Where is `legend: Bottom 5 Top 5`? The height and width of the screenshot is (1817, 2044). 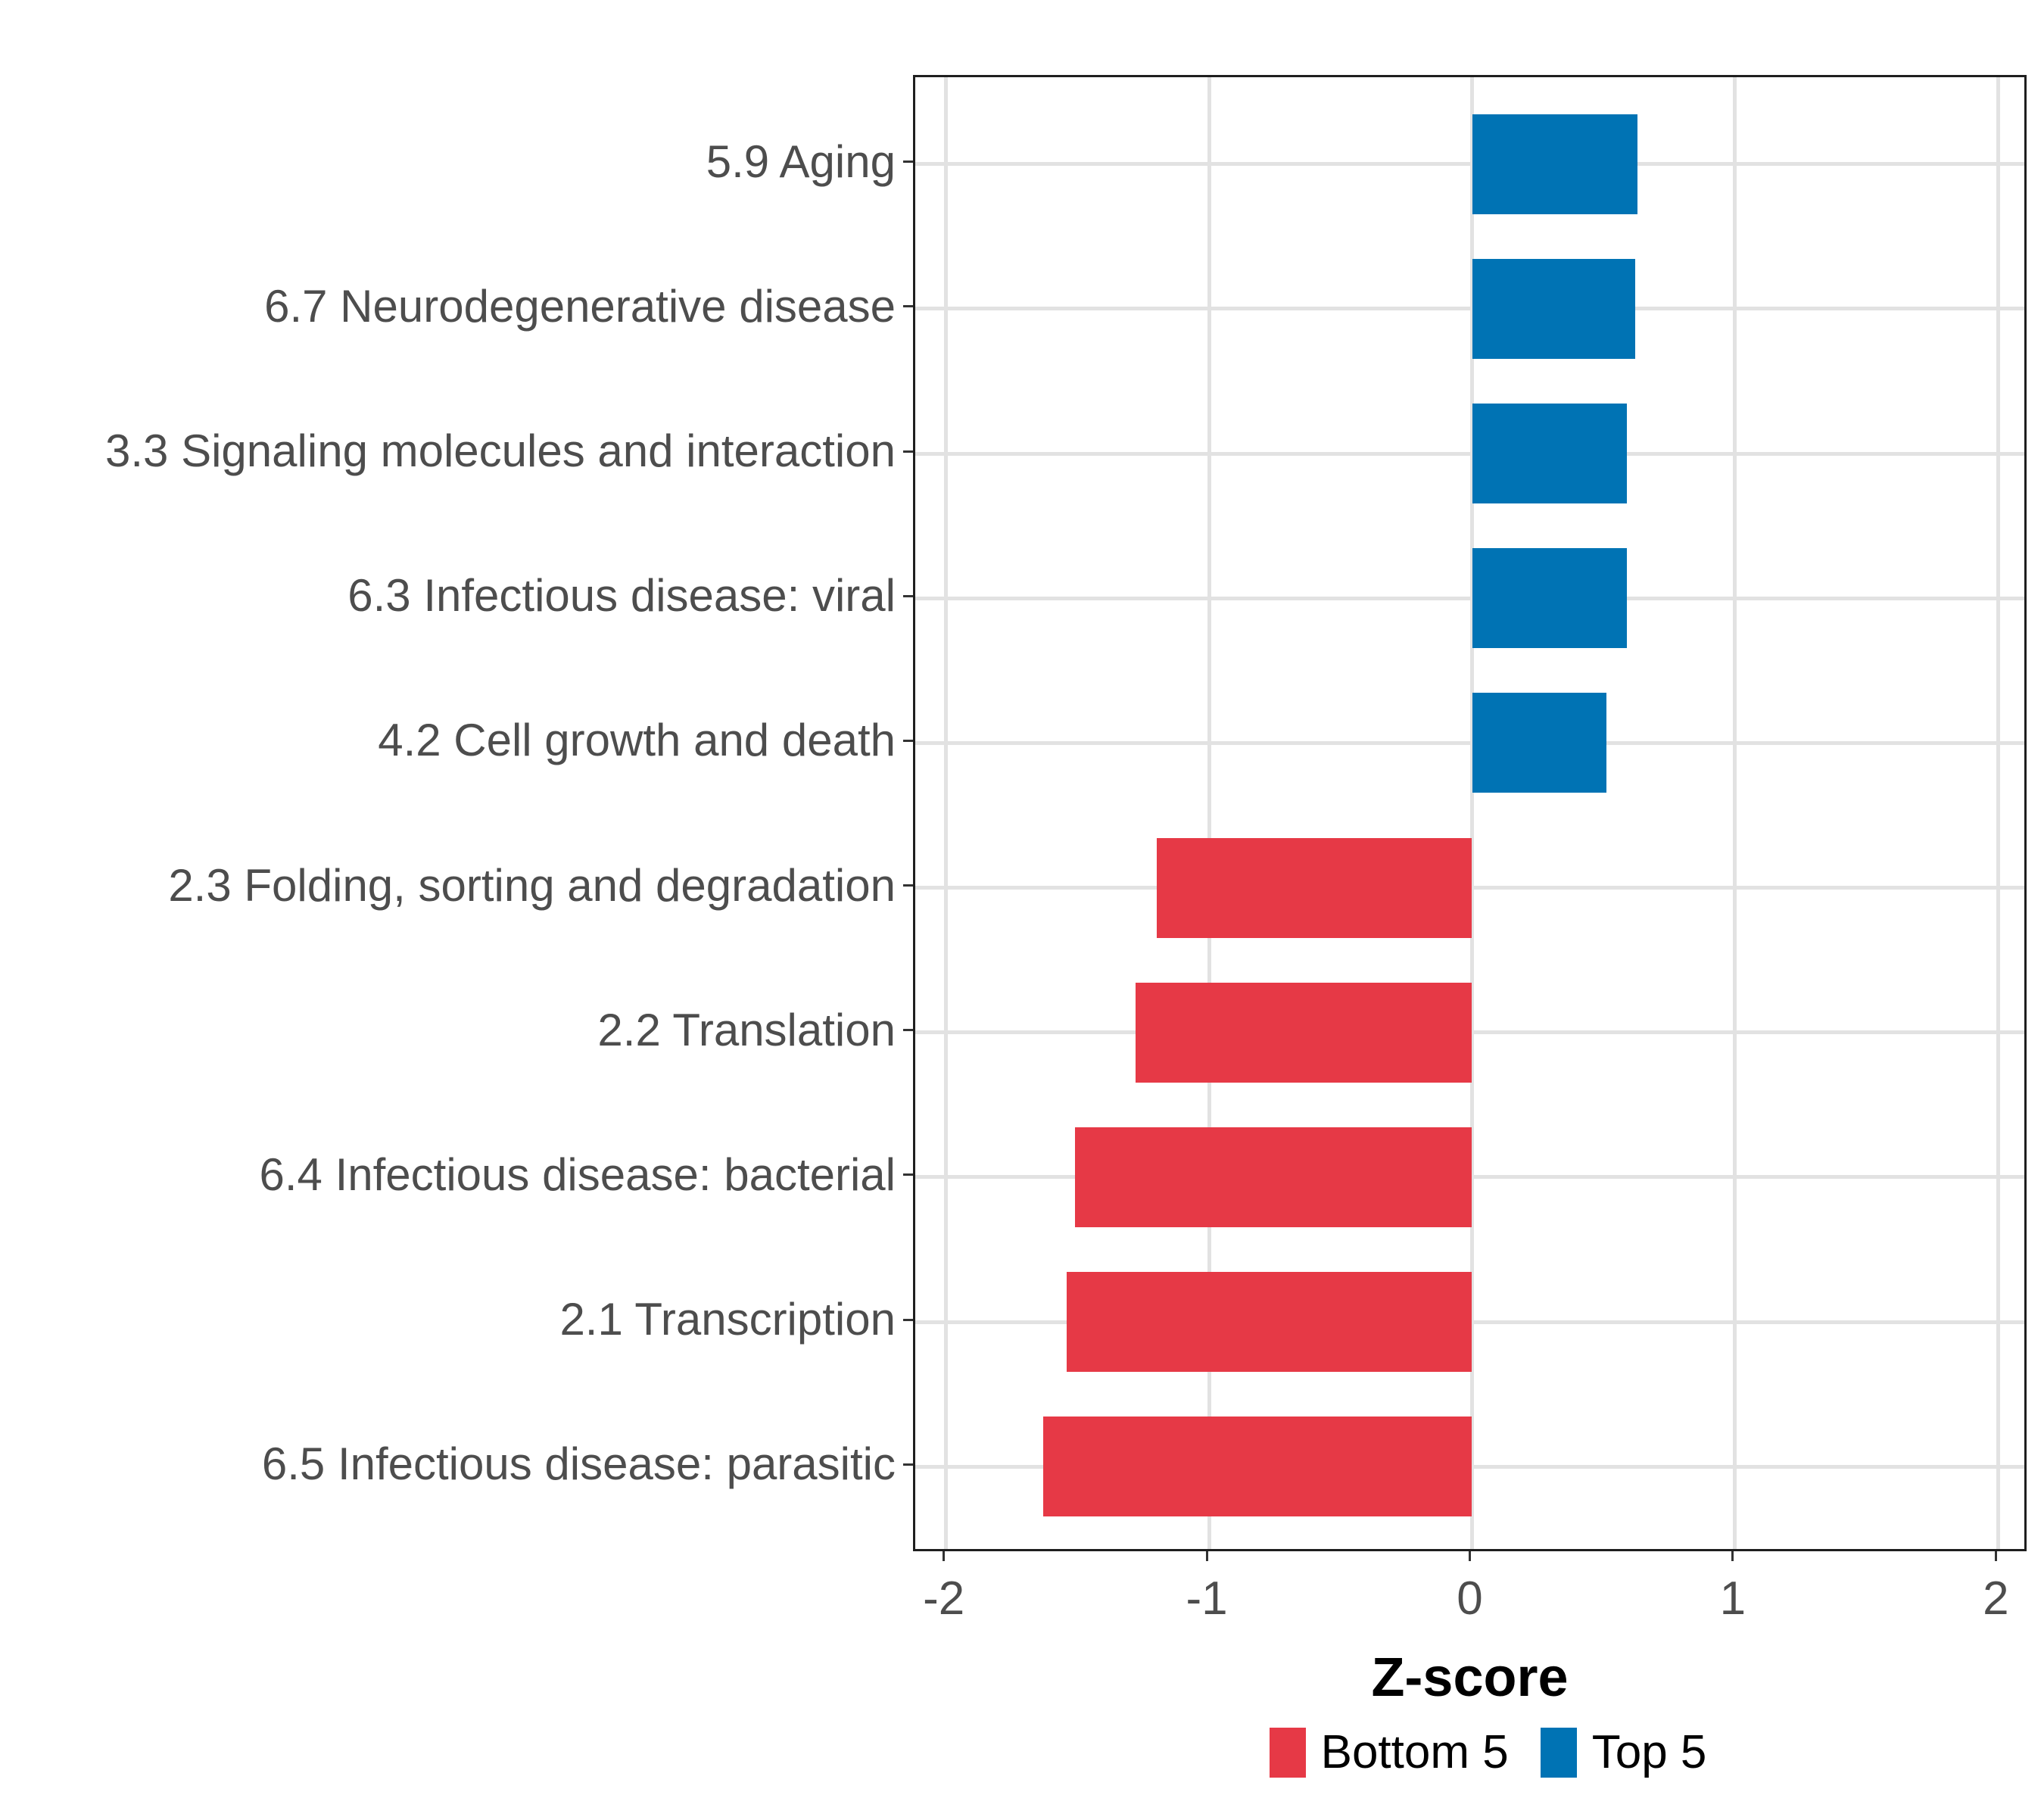 legend: Bottom 5 Top 5 is located at coordinates (1487, 1752).